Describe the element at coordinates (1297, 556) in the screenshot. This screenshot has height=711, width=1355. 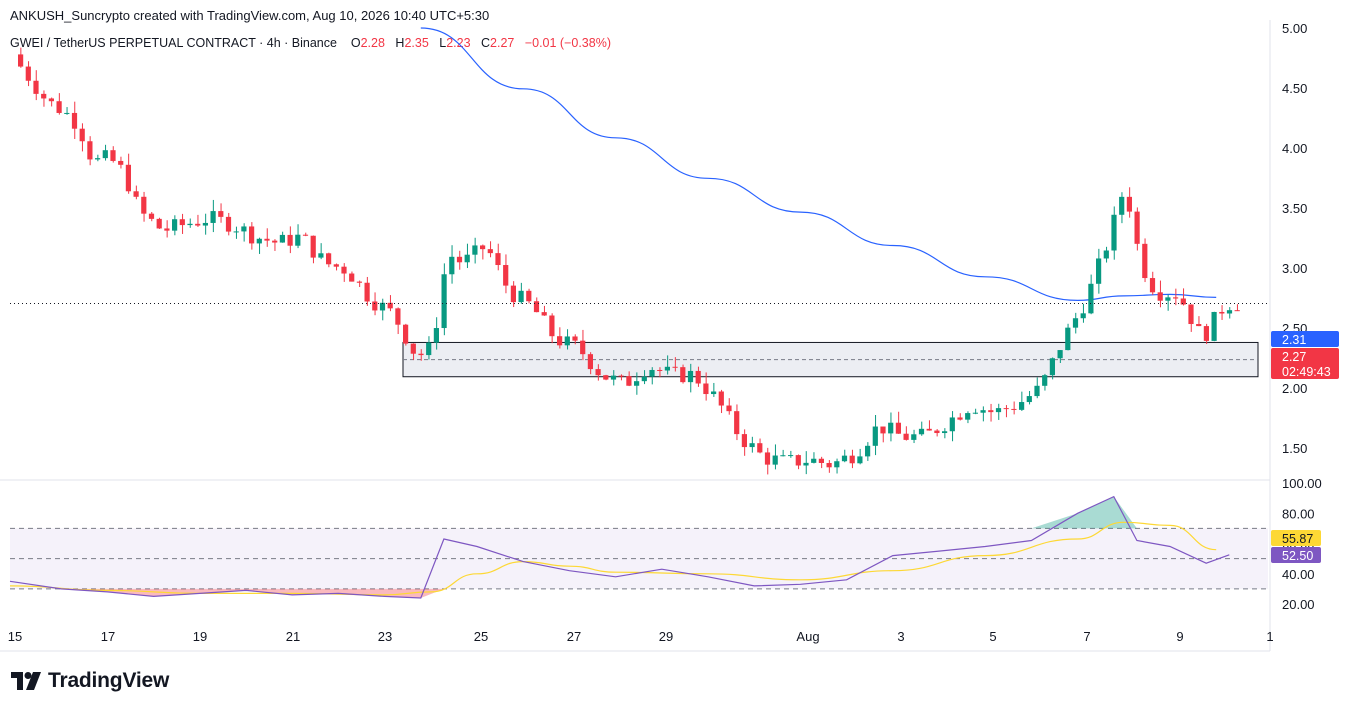
I see `rsi-tag: 52.50` at that location.